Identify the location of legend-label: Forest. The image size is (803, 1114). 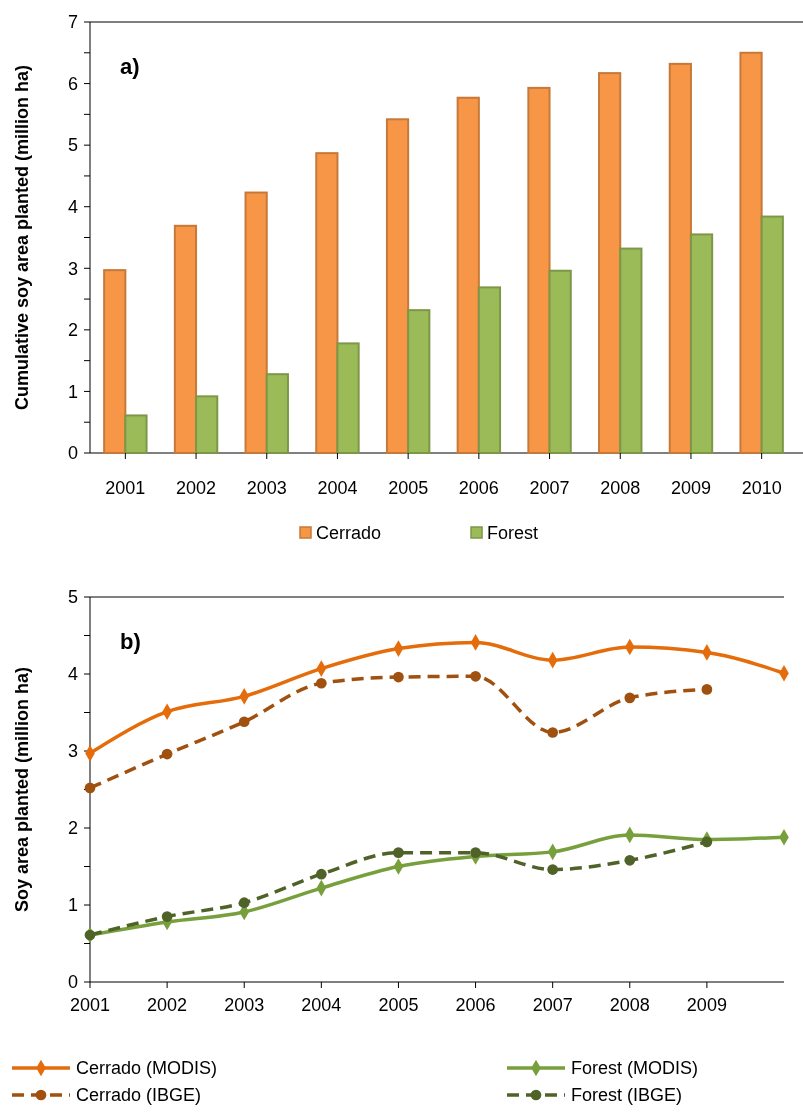
(513, 533).